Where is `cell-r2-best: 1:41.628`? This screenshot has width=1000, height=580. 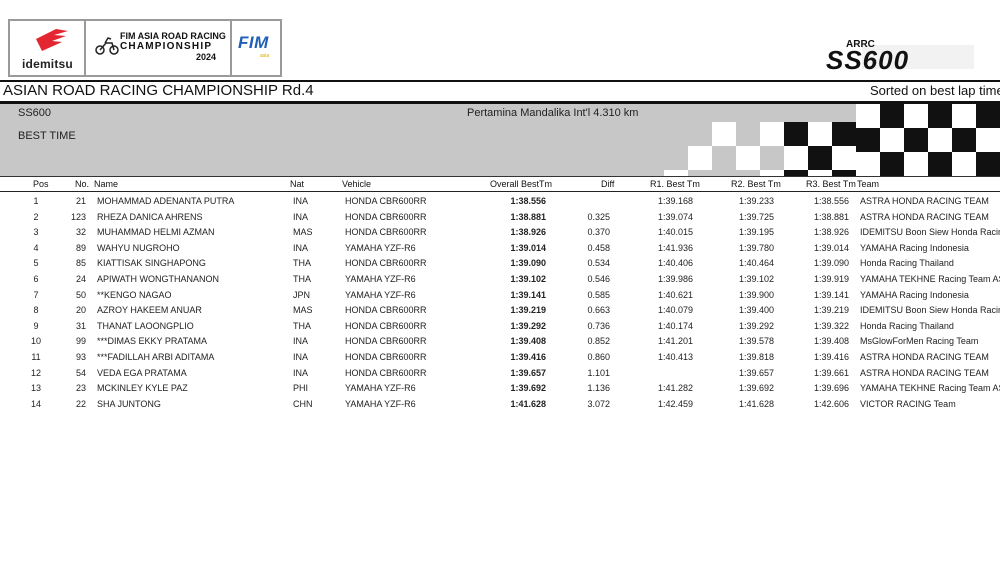
cell-r2-best: 1:41.628 is located at coordinates (756, 403).